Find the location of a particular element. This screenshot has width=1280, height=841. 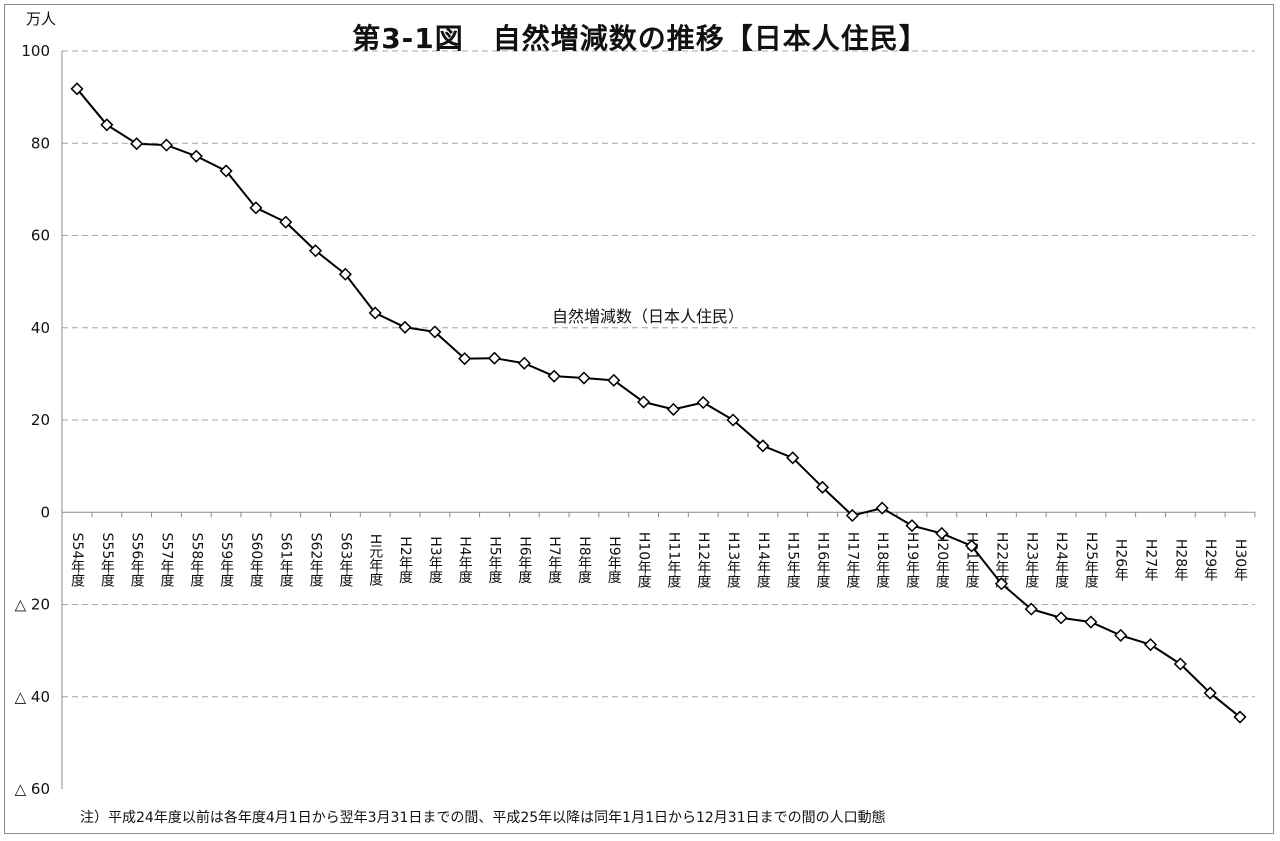

x-tick-label: S56年度 is located at coordinates (137, 560).